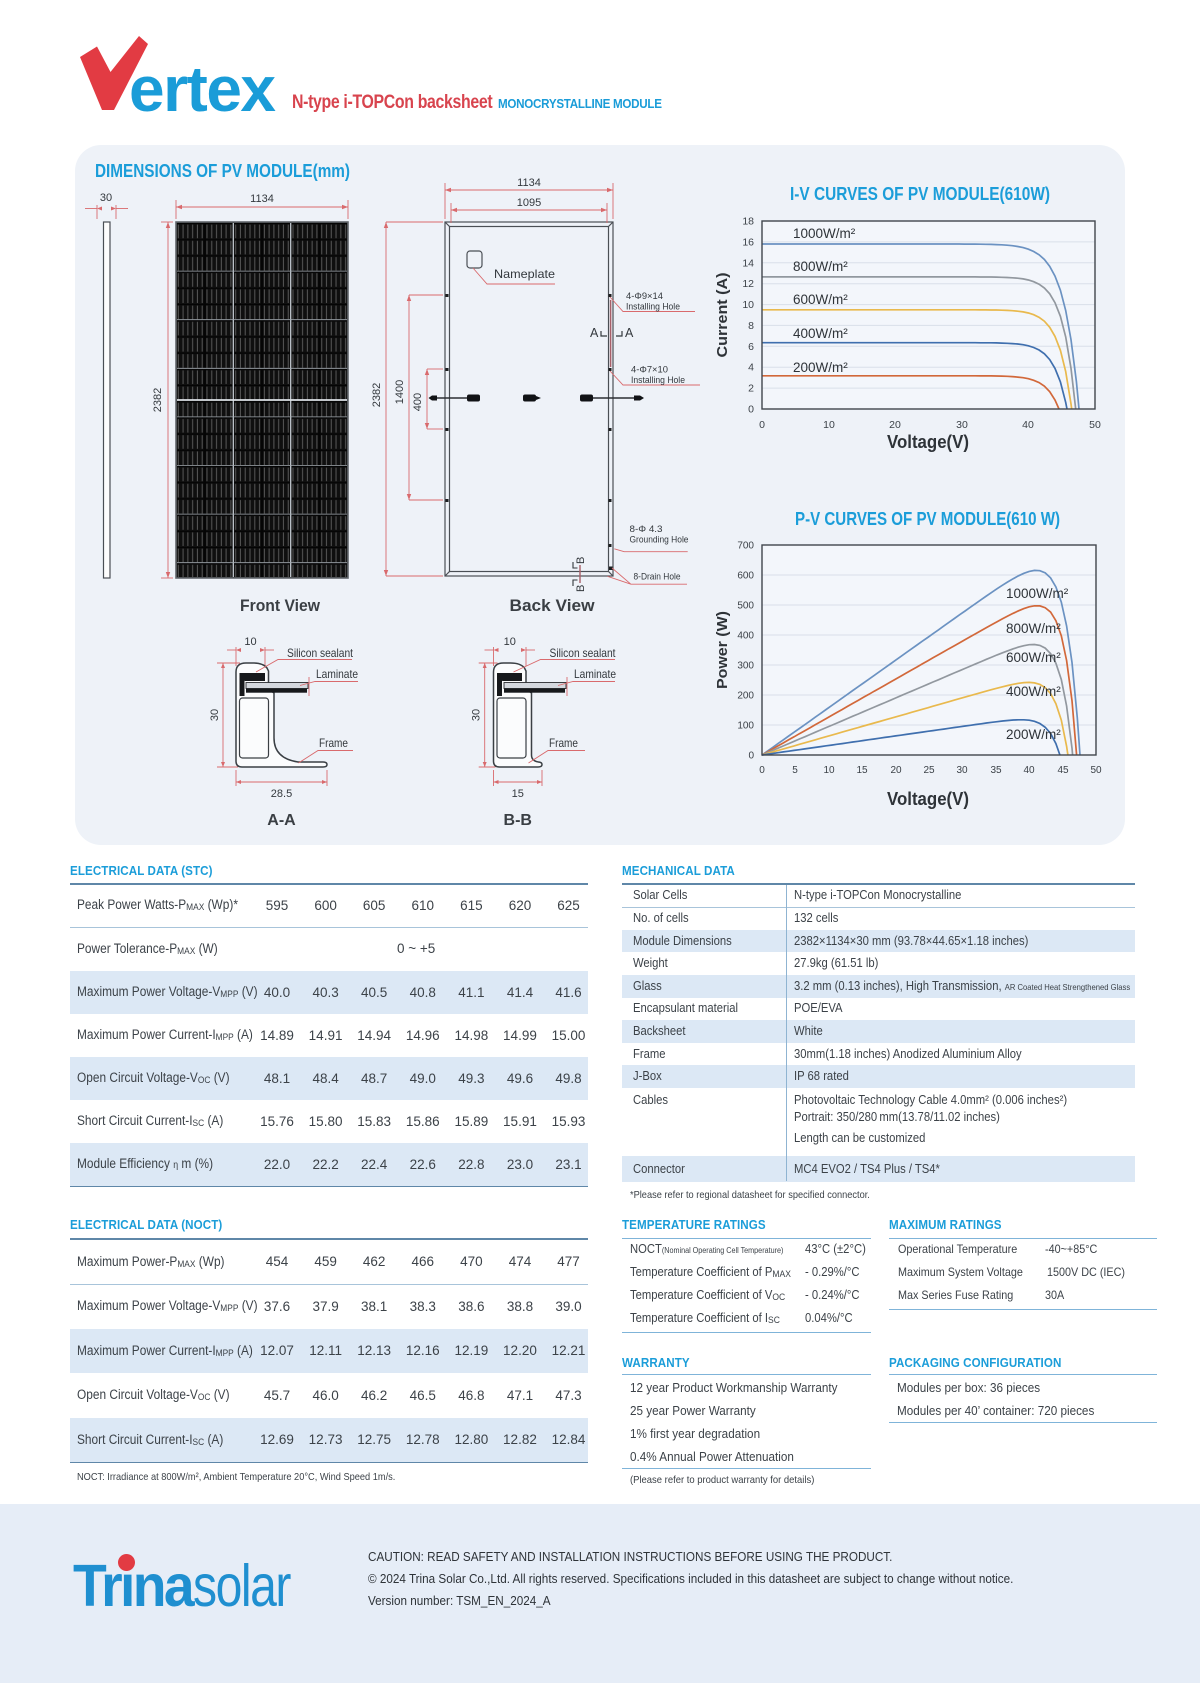  What do you see at coordinates (518, 820) in the screenshot?
I see `svg-text: B-B` at bounding box center [518, 820].